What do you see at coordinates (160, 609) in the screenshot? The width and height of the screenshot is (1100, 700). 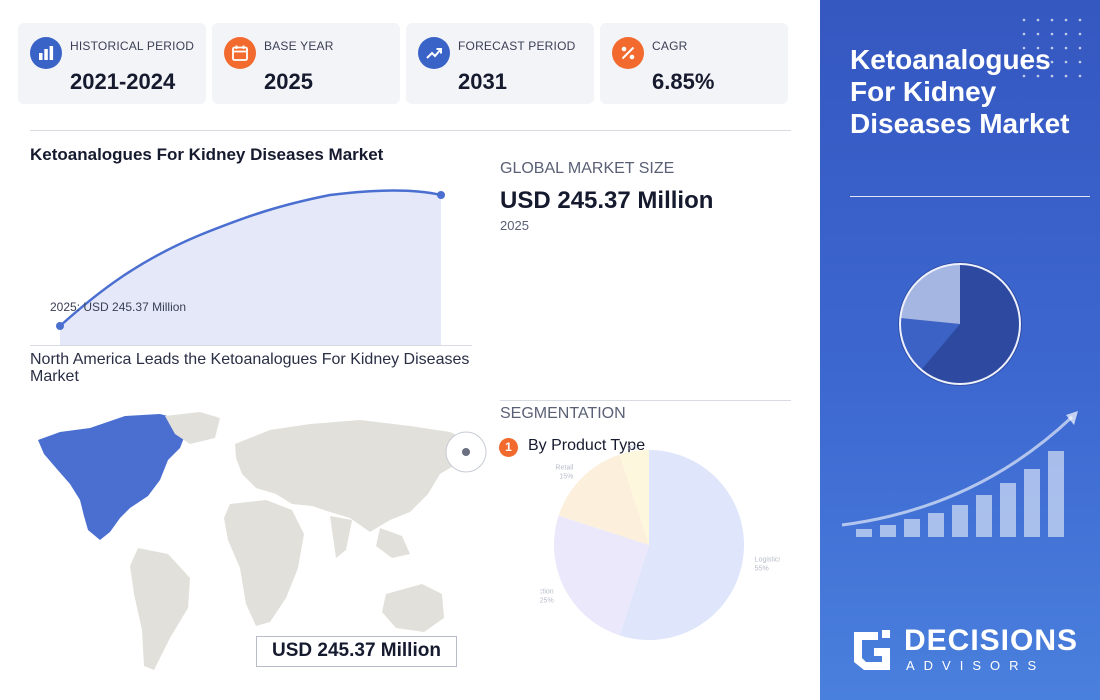 I see `south-america` at bounding box center [160, 609].